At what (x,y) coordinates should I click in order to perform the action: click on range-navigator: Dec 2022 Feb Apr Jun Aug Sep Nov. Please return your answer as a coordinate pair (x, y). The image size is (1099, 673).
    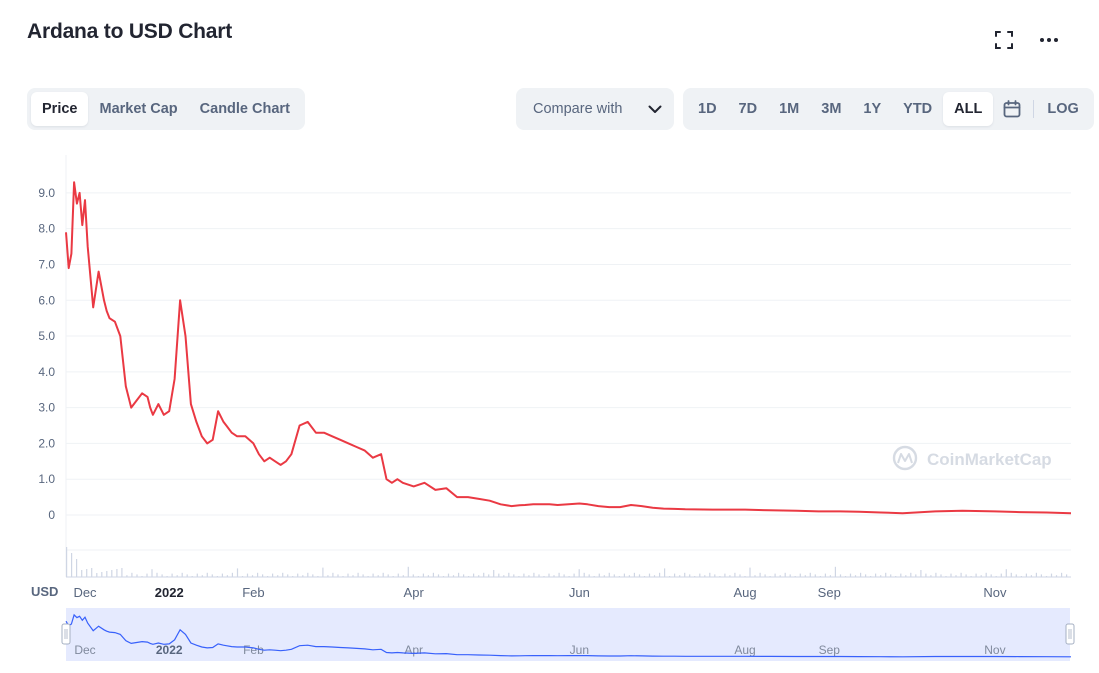
    Looking at the image, I should click on (568, 634).